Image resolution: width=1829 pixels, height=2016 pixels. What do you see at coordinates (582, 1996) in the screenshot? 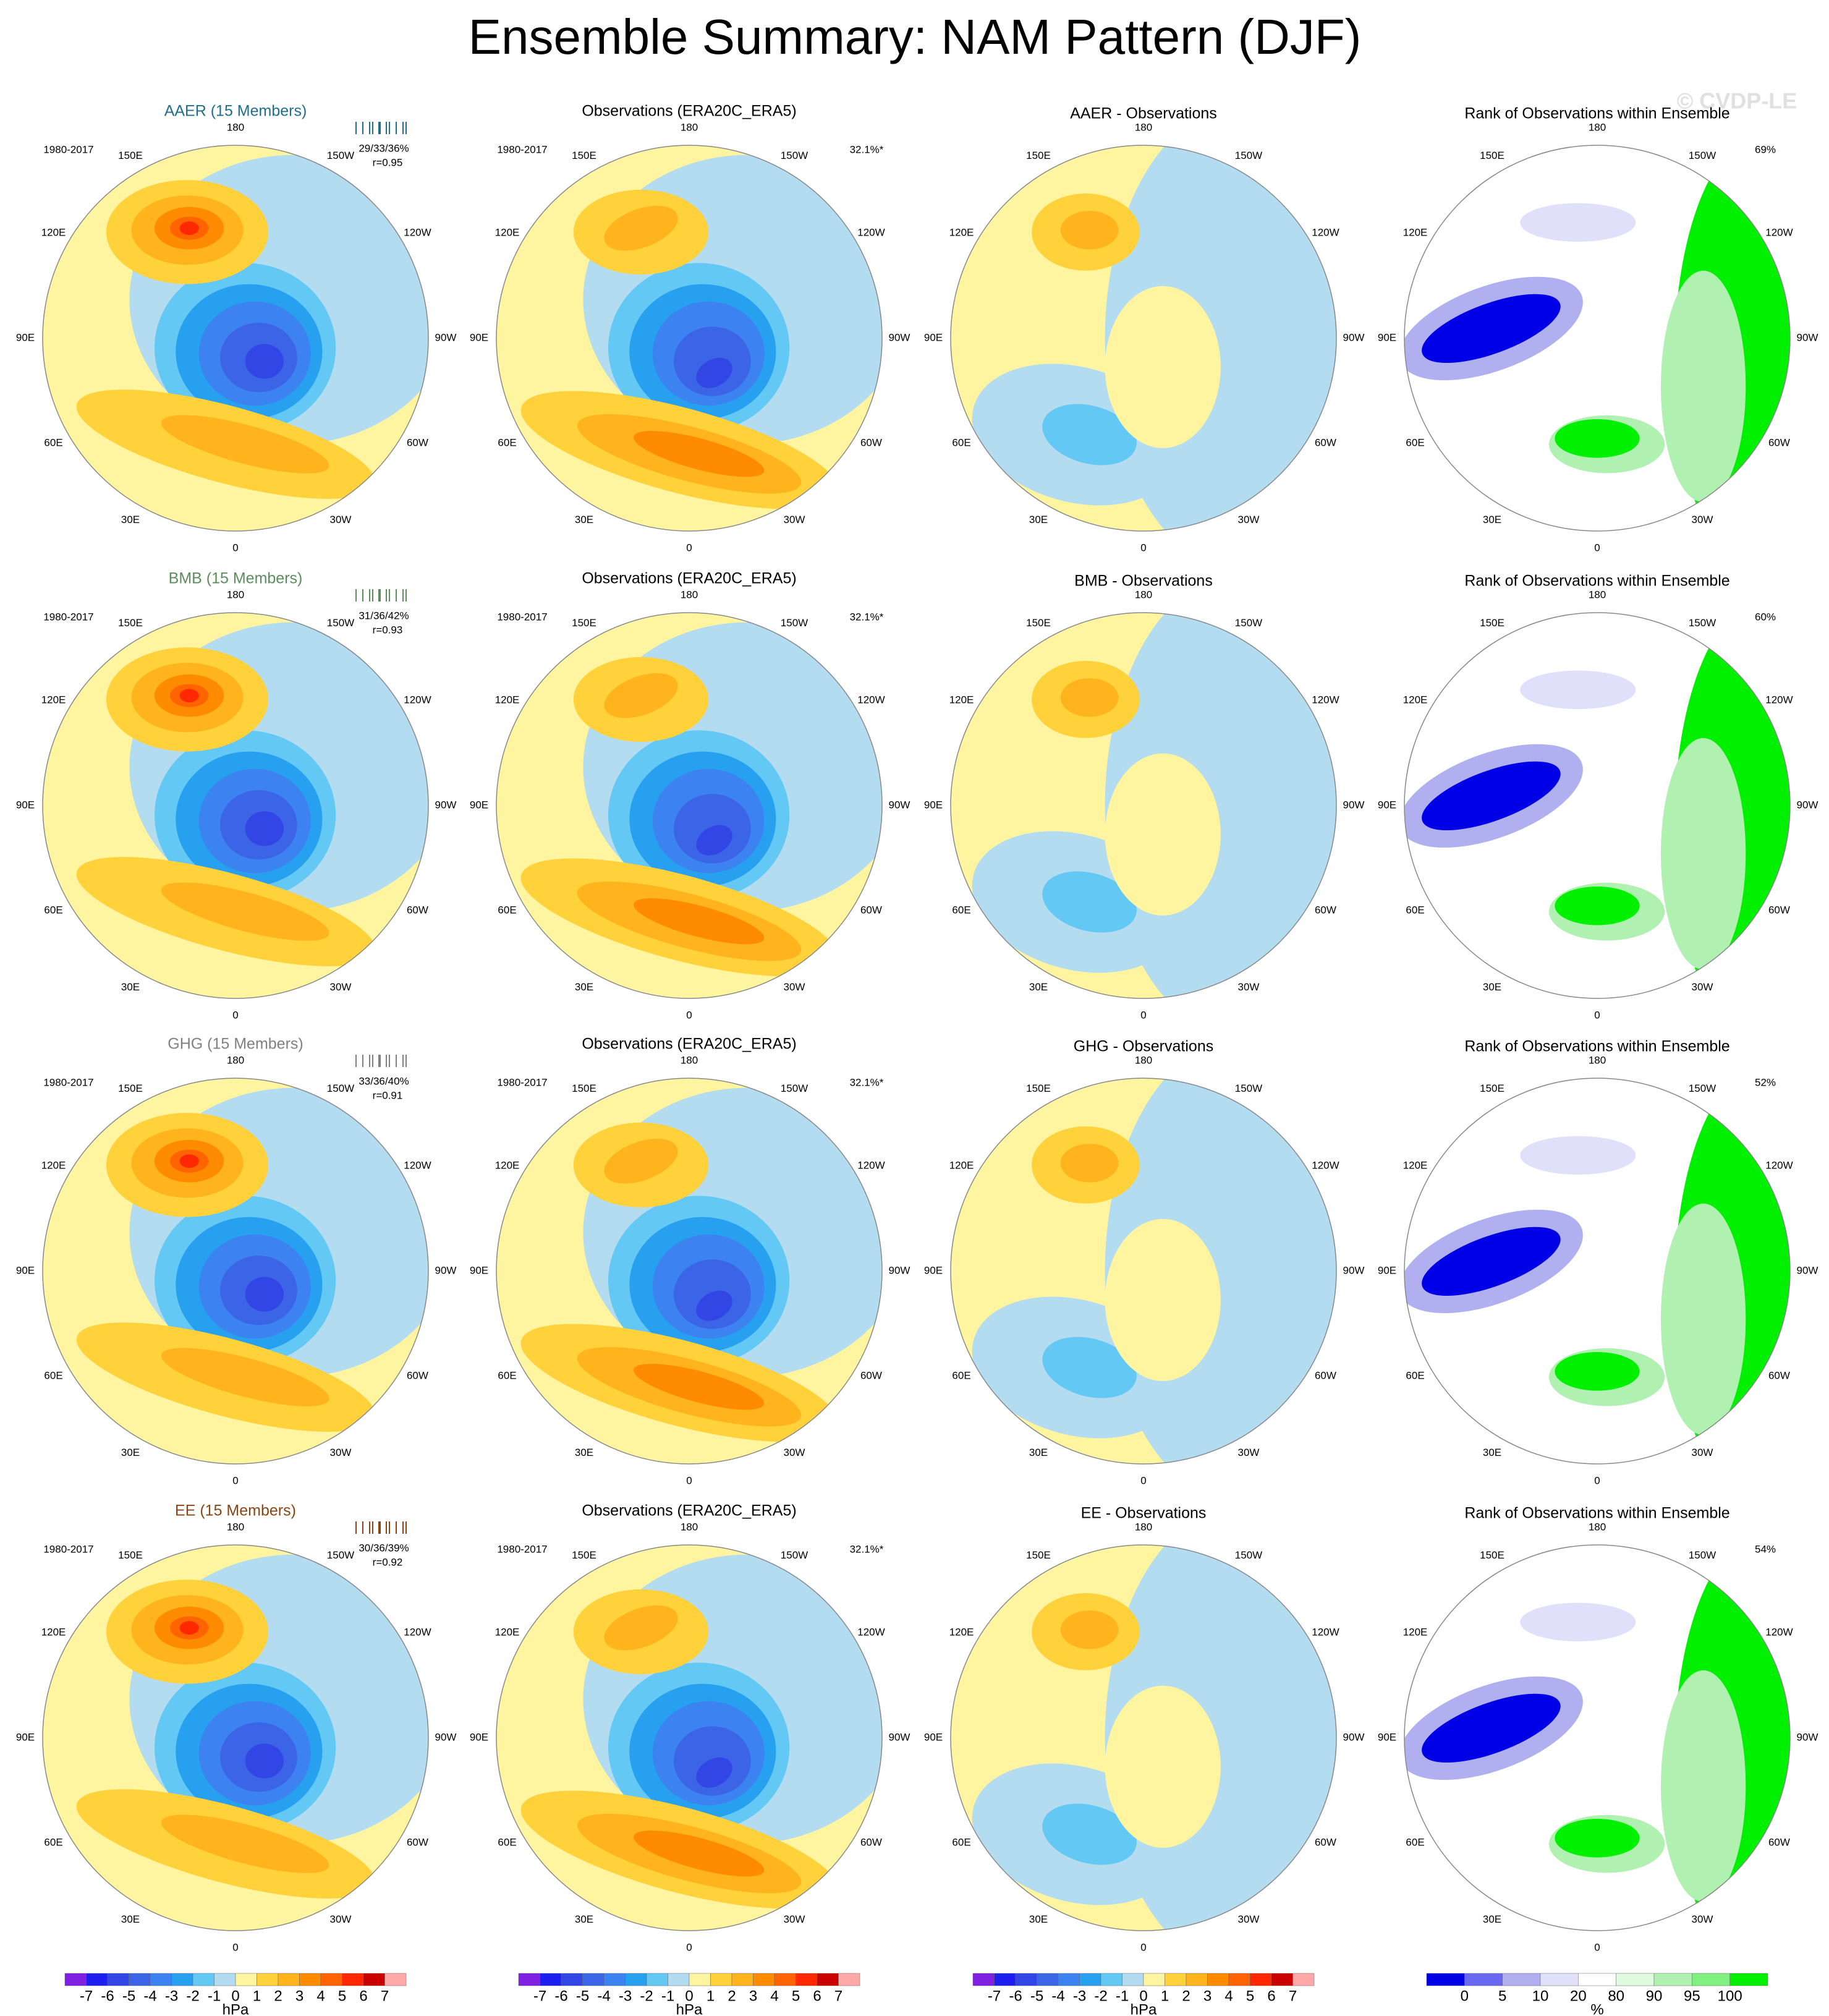
I see `colorbar-label: -5` at bounding box center [582, 1996].